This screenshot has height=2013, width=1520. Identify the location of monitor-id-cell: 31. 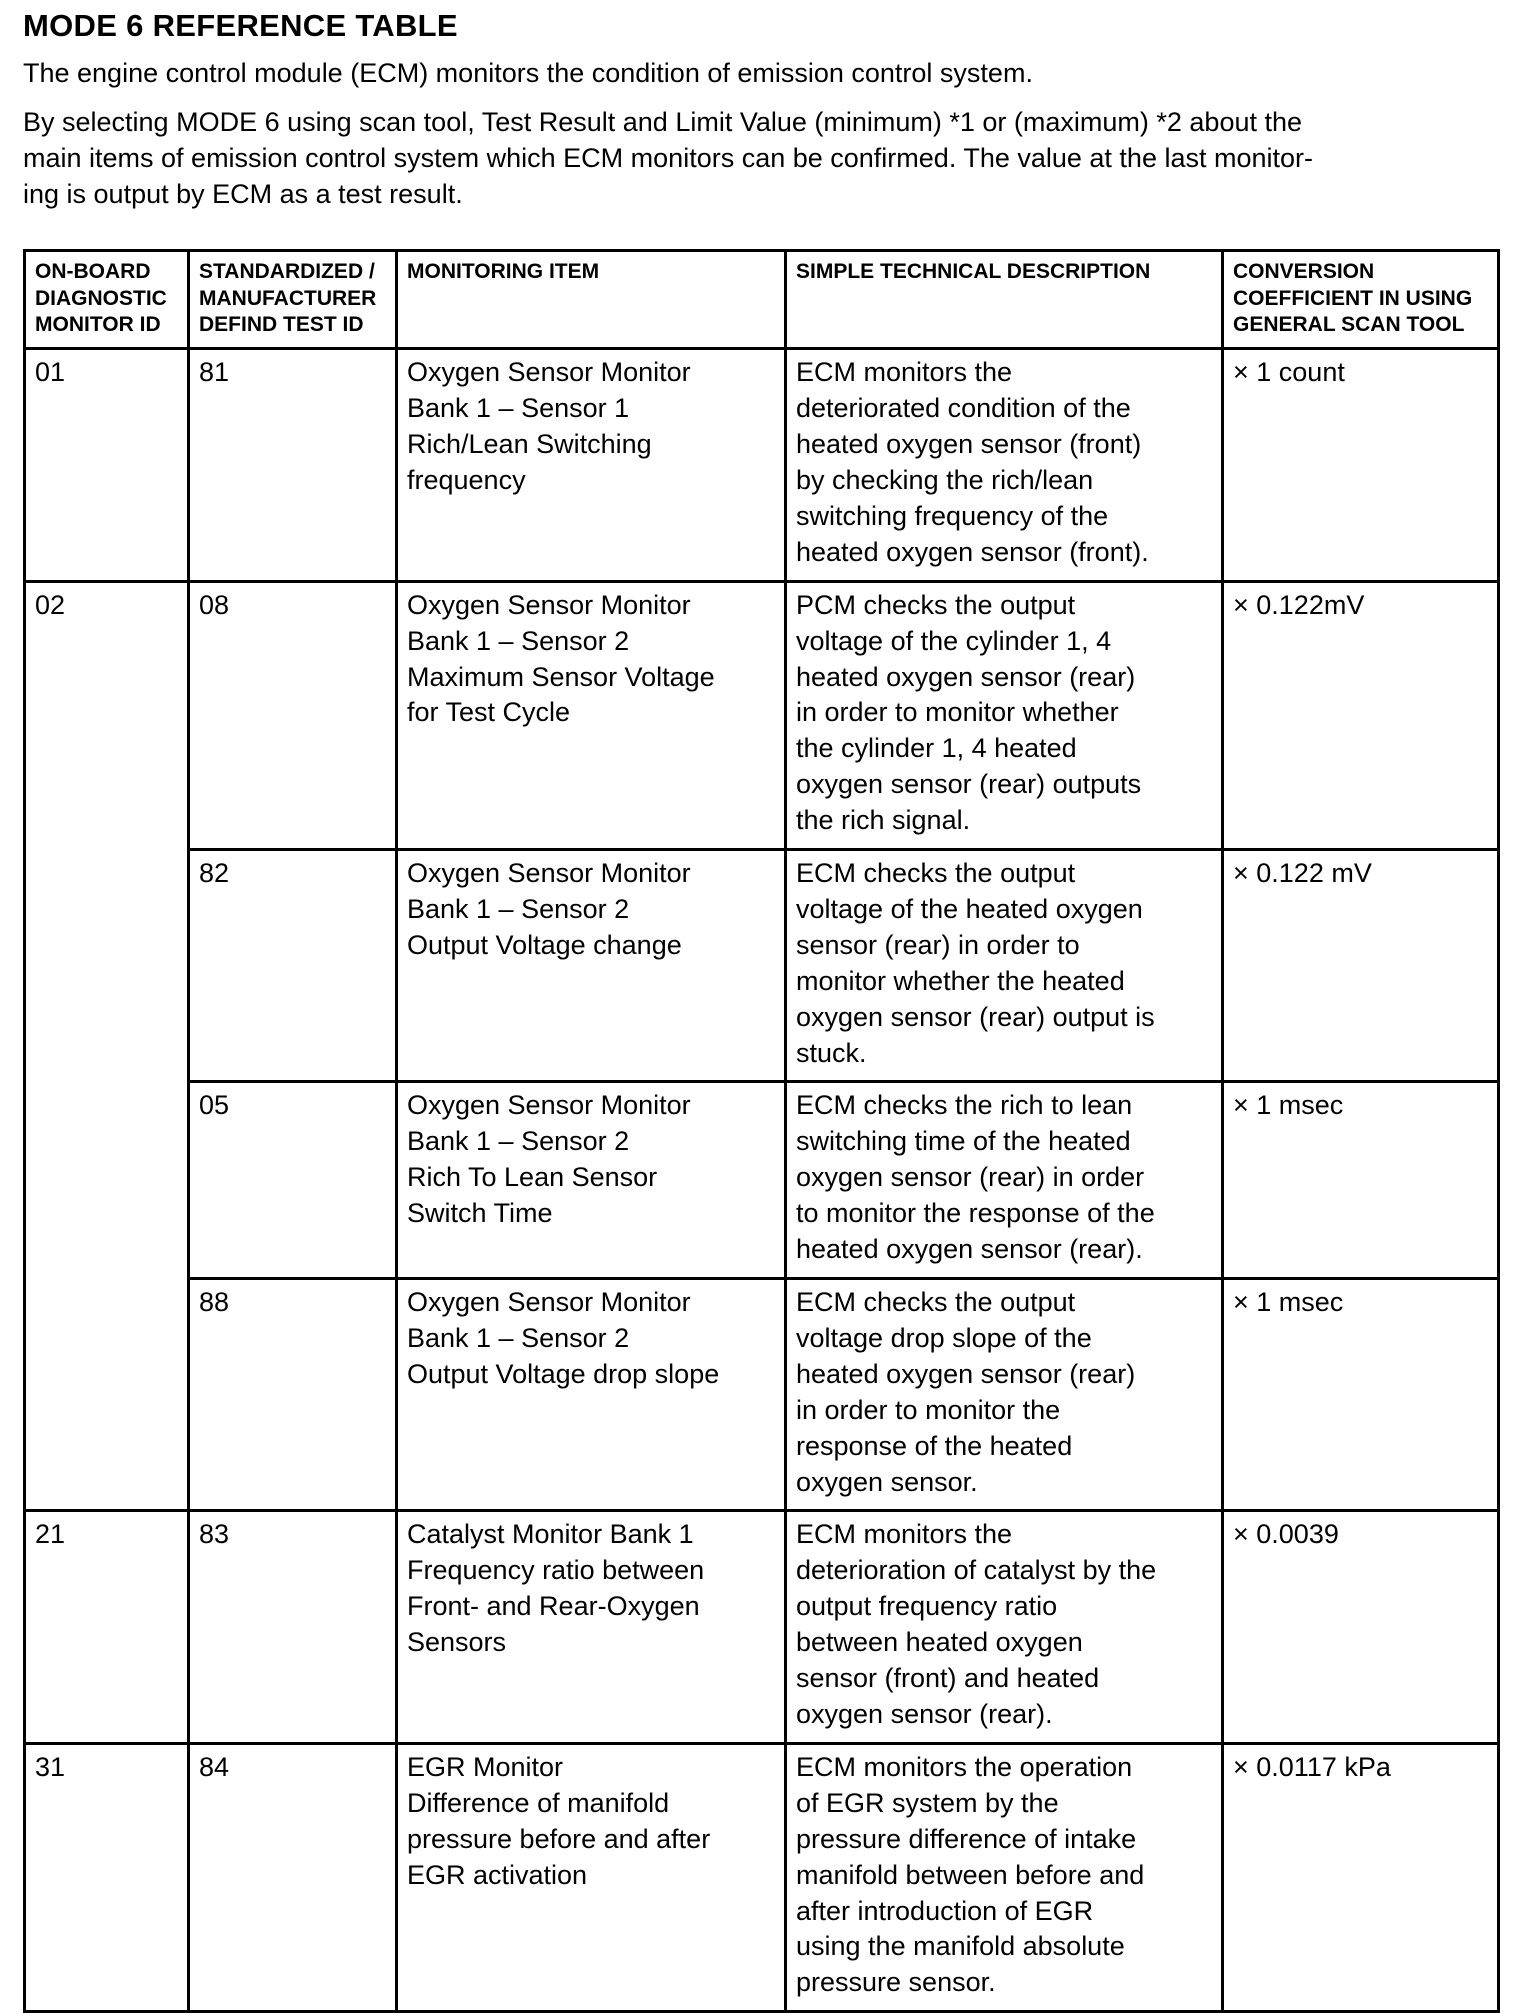
(106, 1877).